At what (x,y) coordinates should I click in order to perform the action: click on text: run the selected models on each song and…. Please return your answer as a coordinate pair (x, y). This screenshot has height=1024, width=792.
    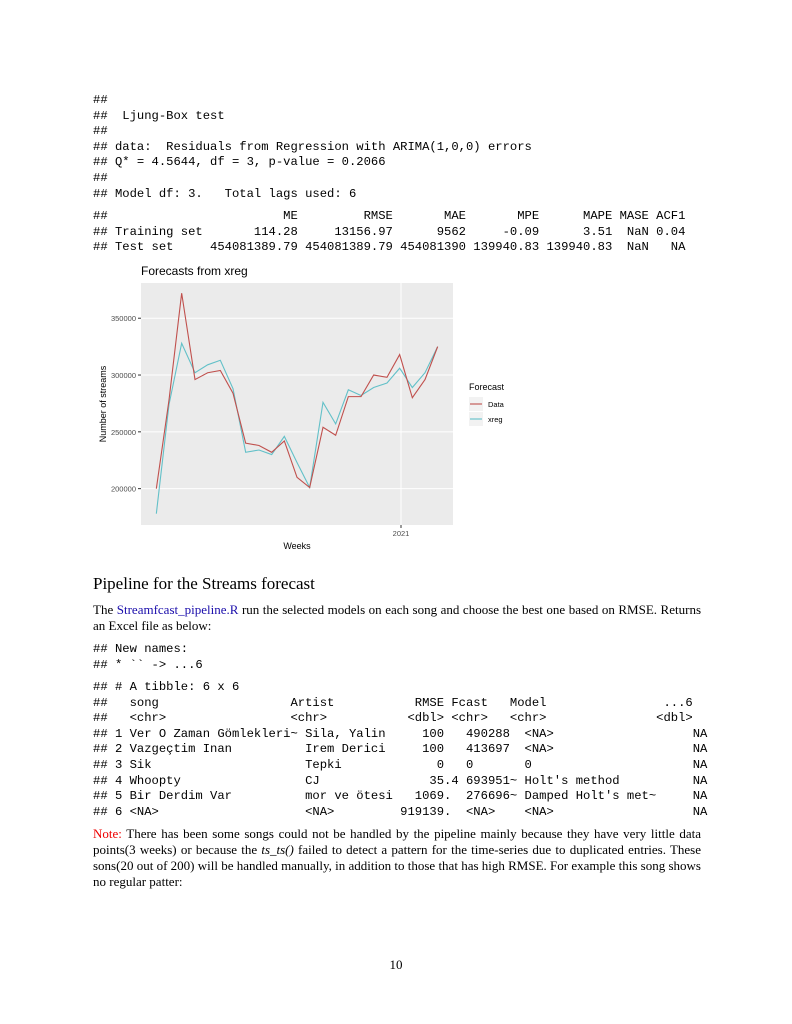
    Looking at the image, I should click on (397, 617).